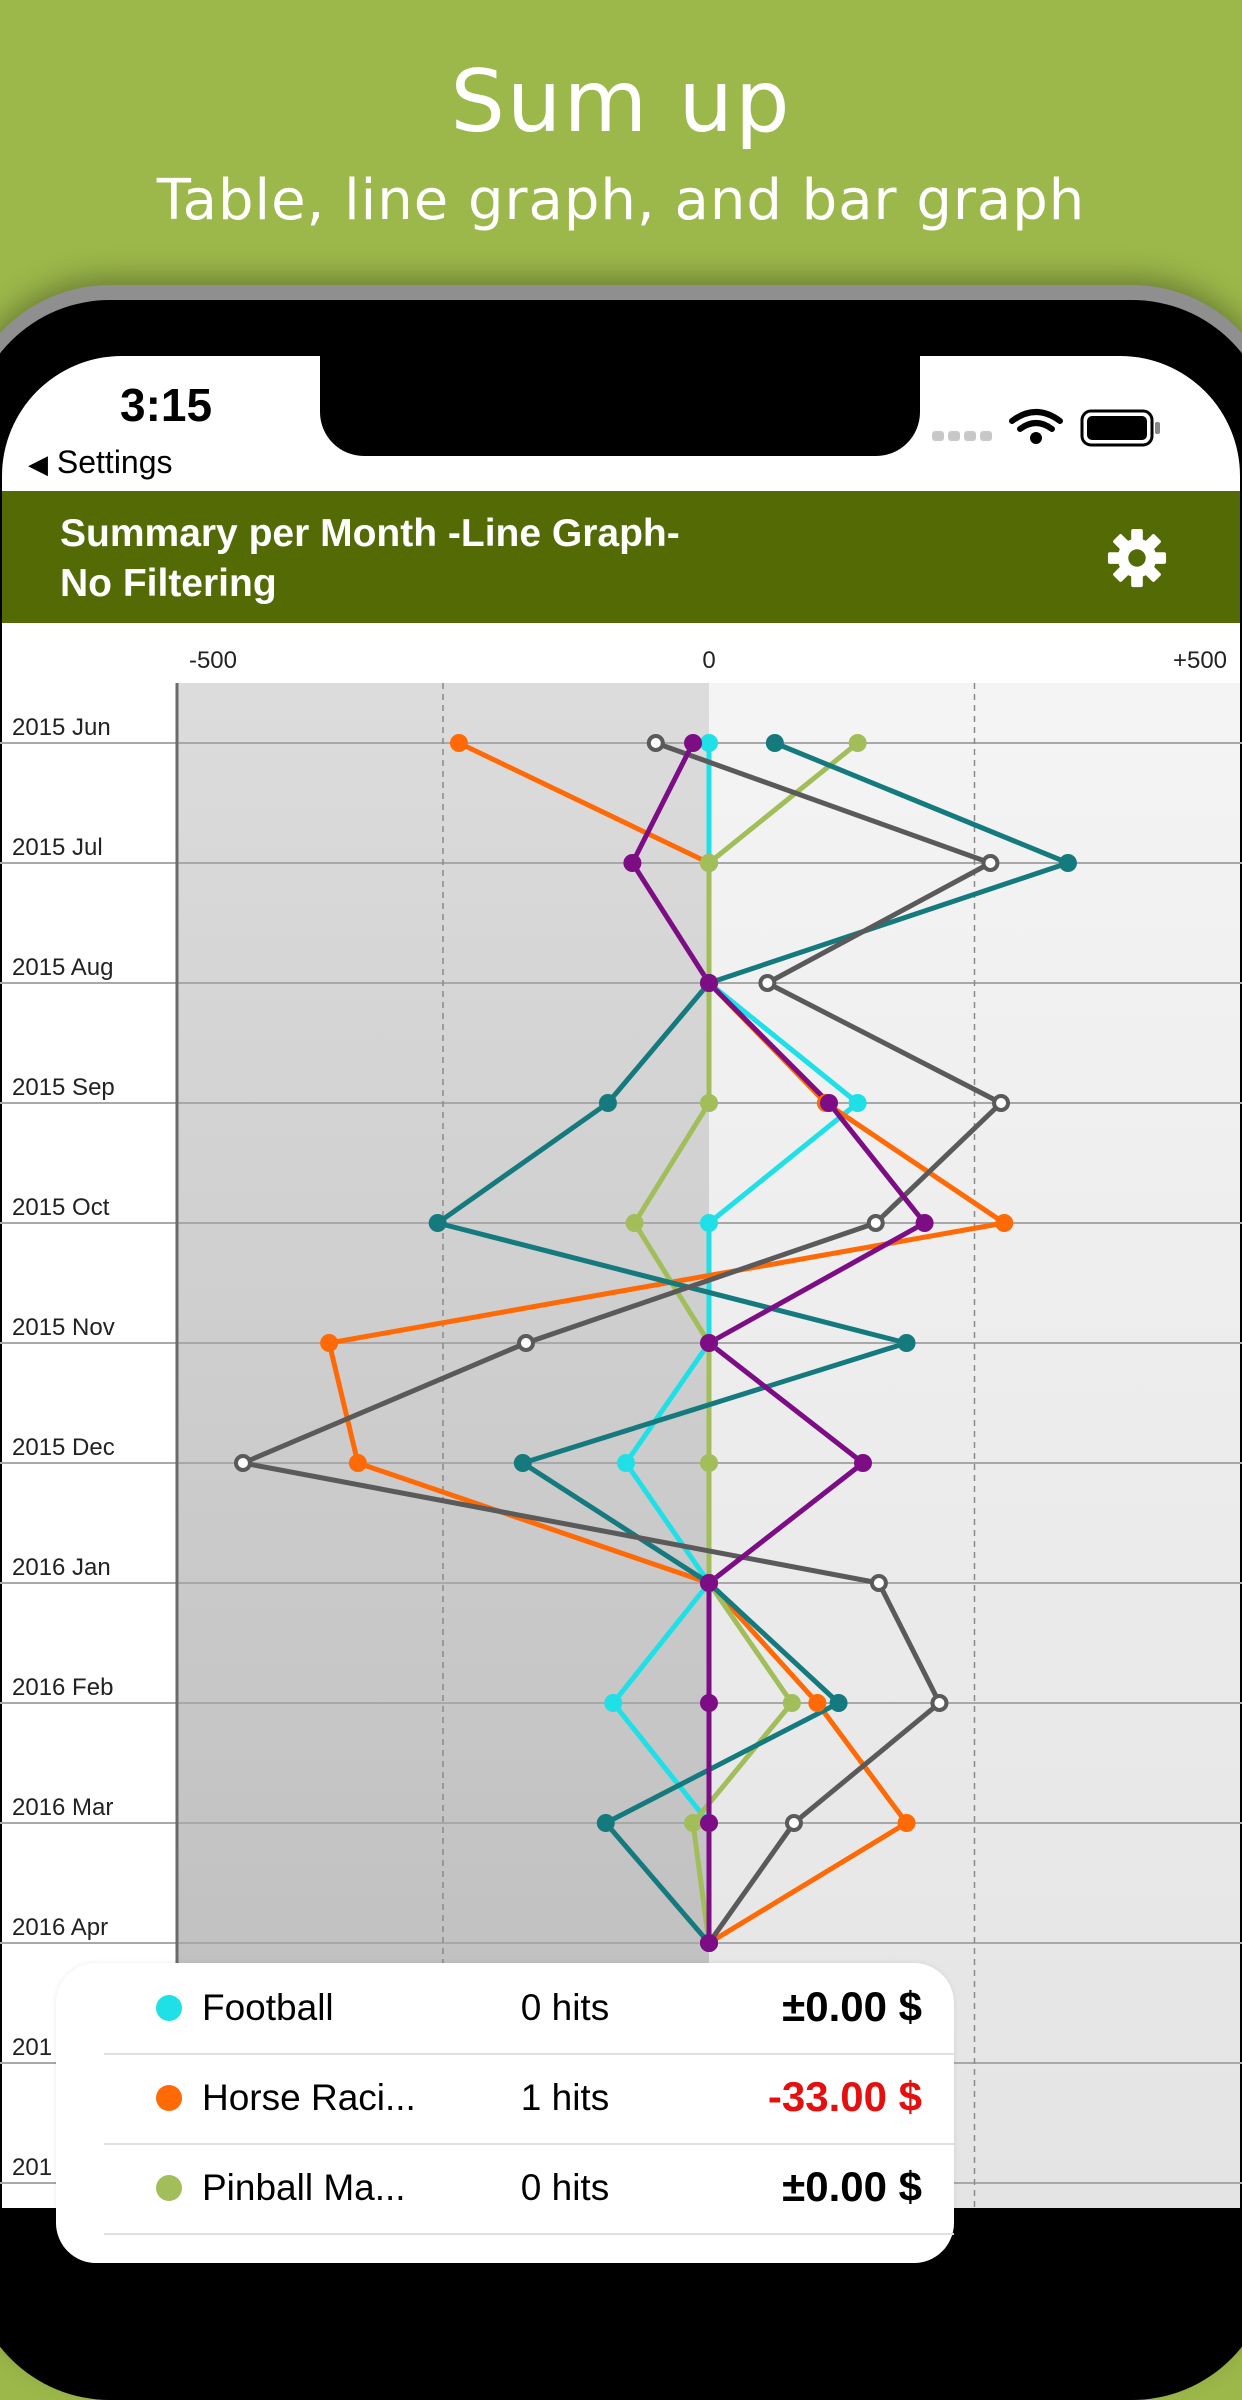 The width and height of the screenshot is (1242, 2400). I want to click on battery-icon, so click(1120, 428).